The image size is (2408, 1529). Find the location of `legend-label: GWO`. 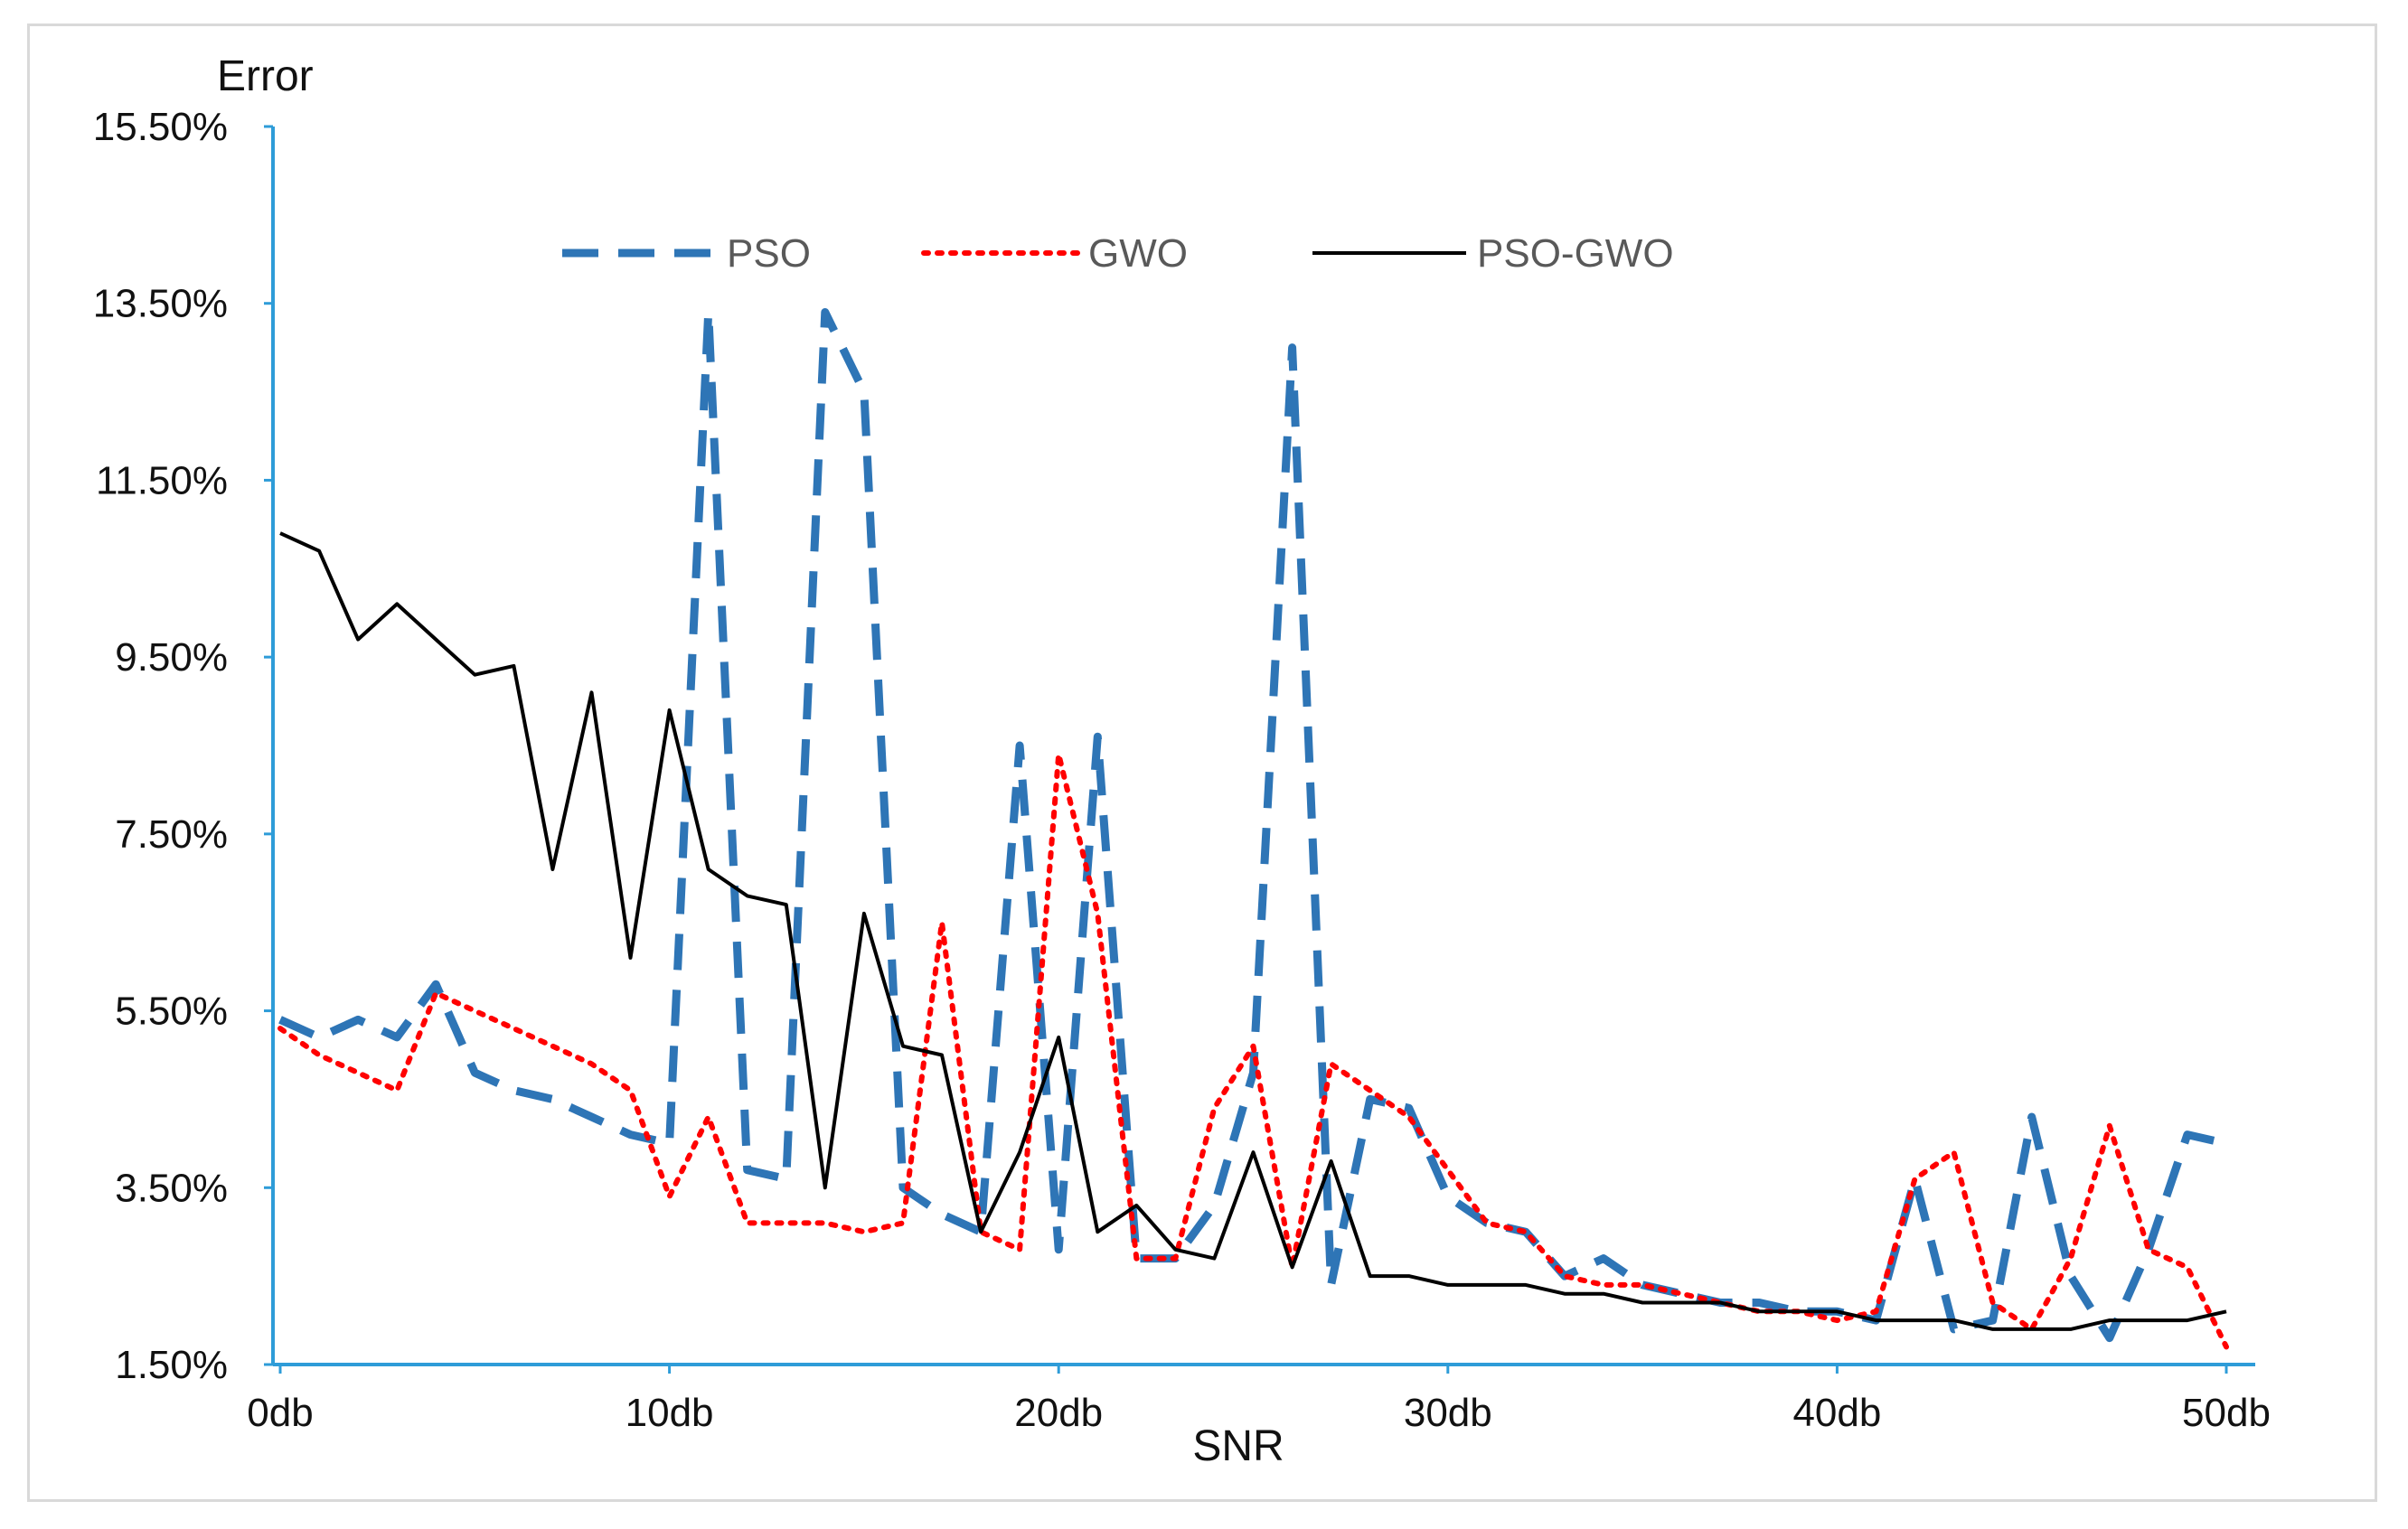

legend-label: GWO is located at coordinates (1138, 254).